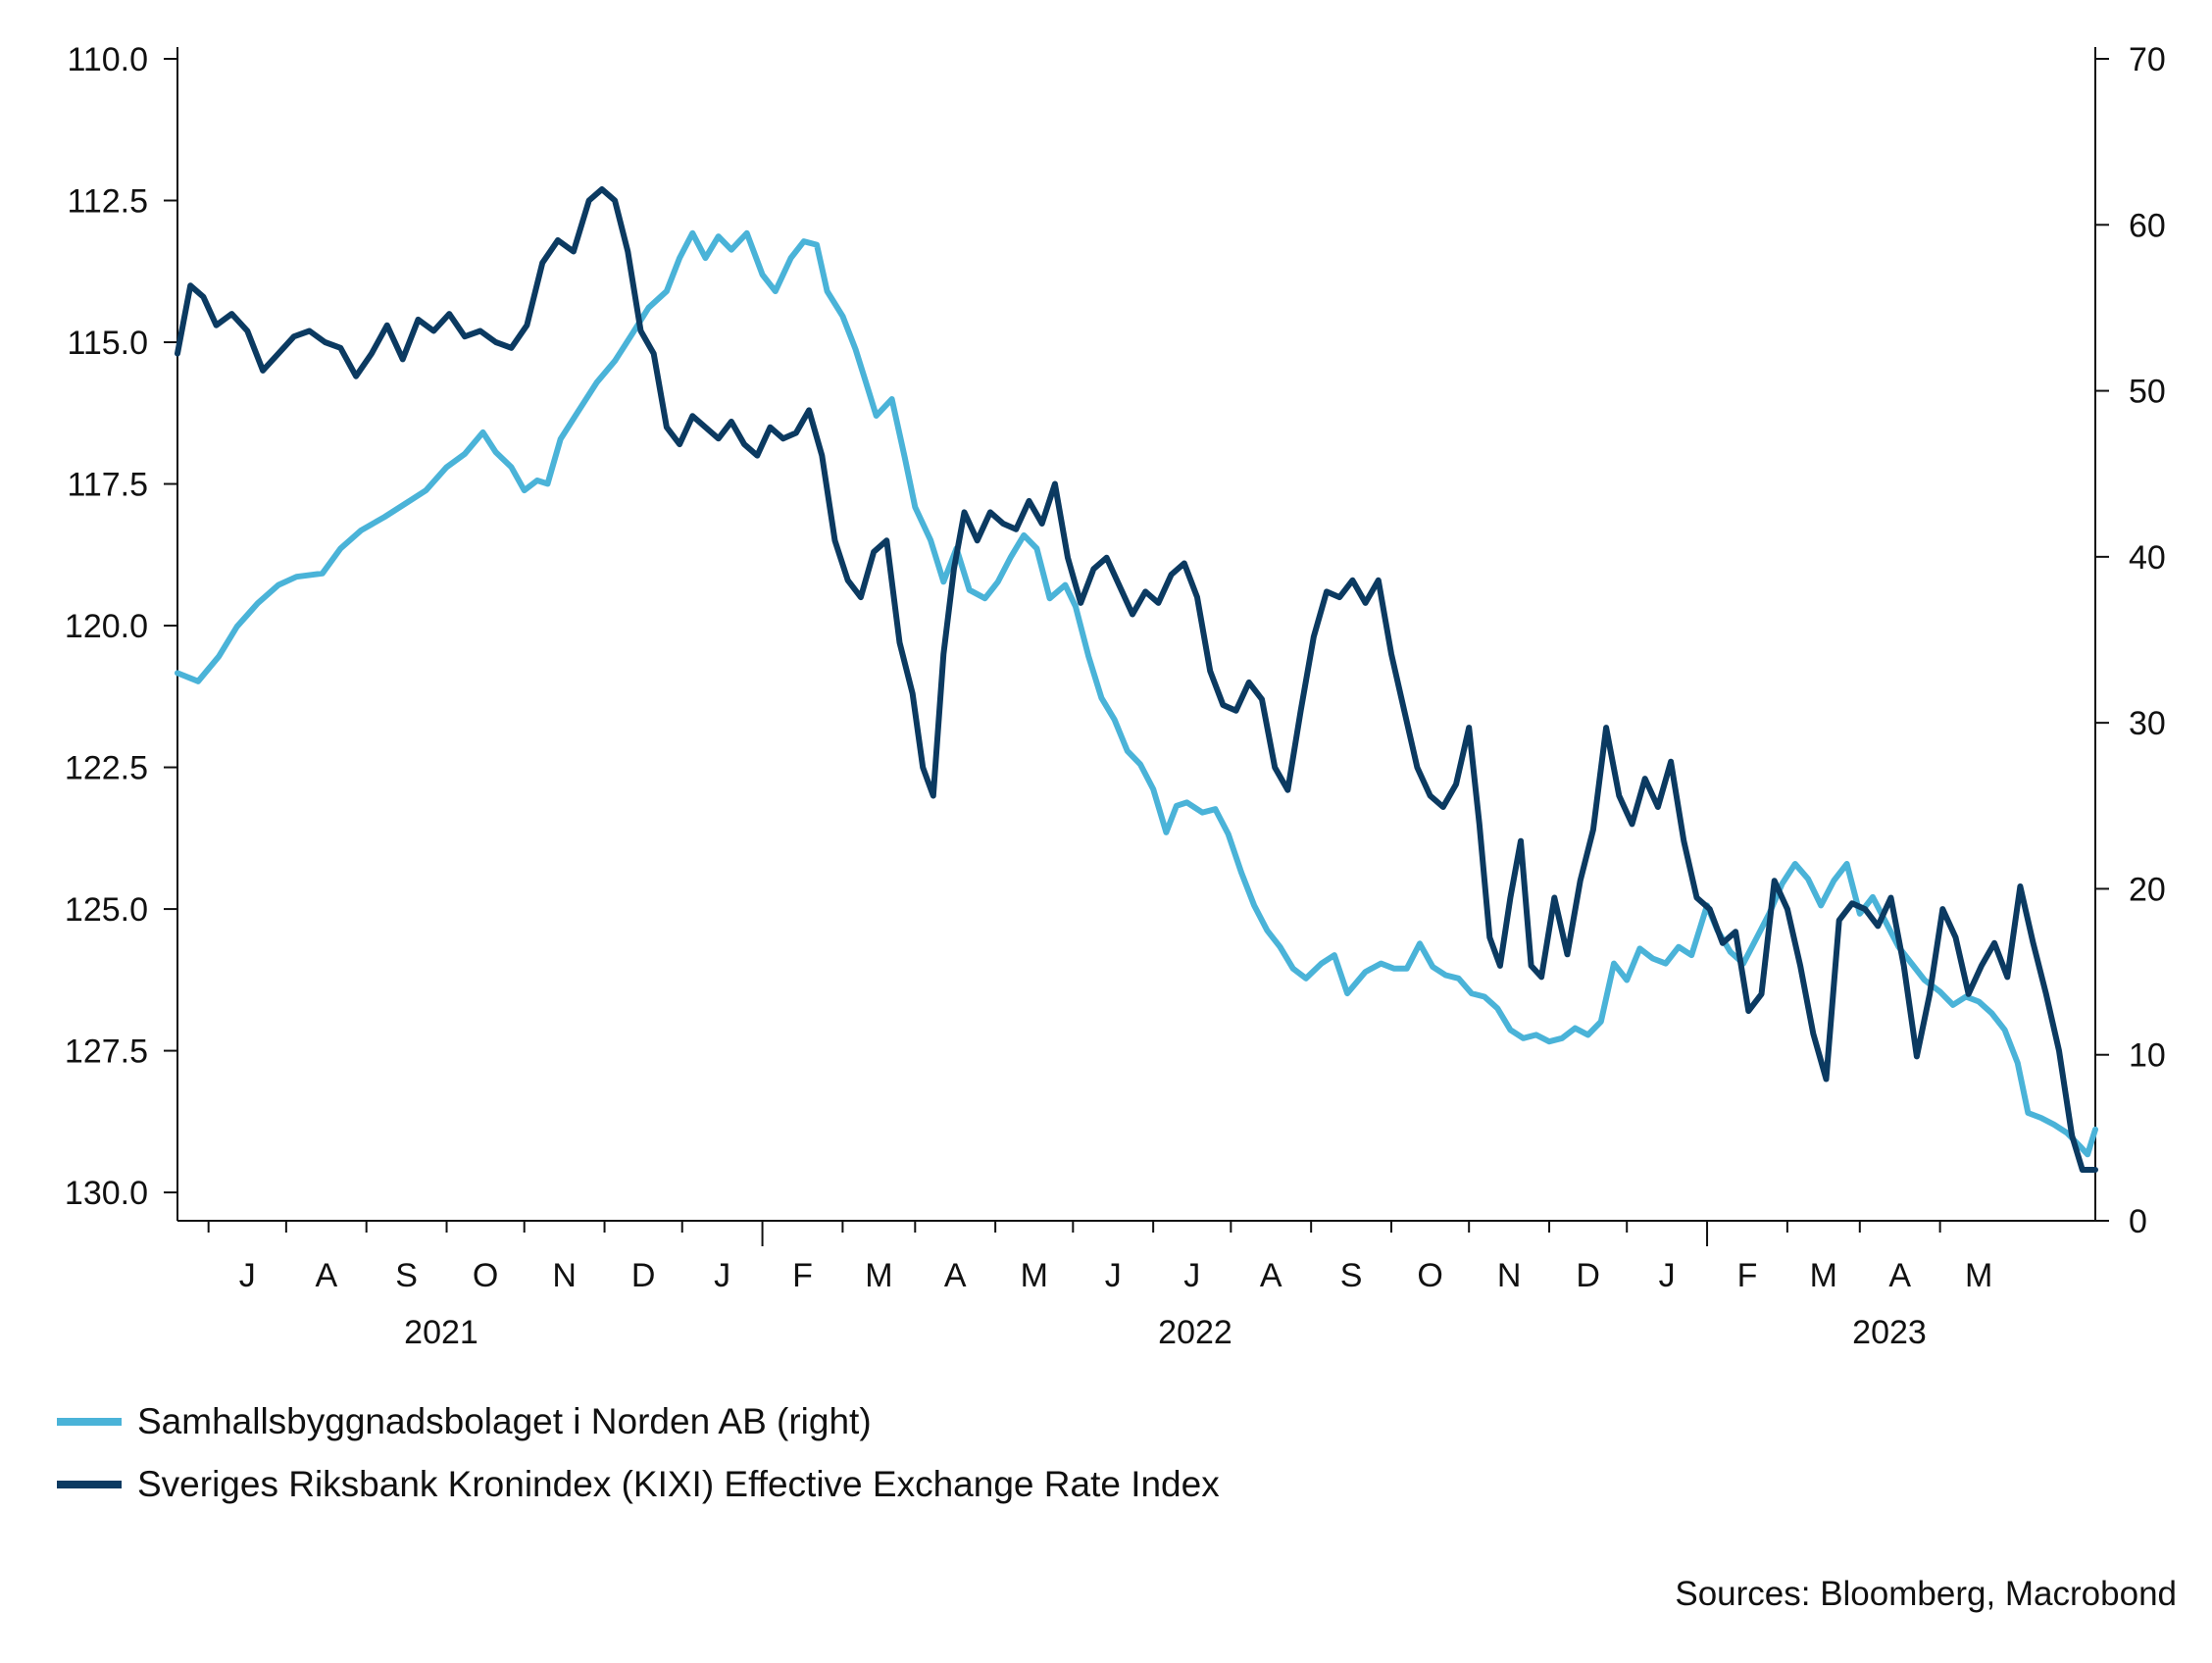  I want to click on year-label: 2022, so click(1195, 1332).